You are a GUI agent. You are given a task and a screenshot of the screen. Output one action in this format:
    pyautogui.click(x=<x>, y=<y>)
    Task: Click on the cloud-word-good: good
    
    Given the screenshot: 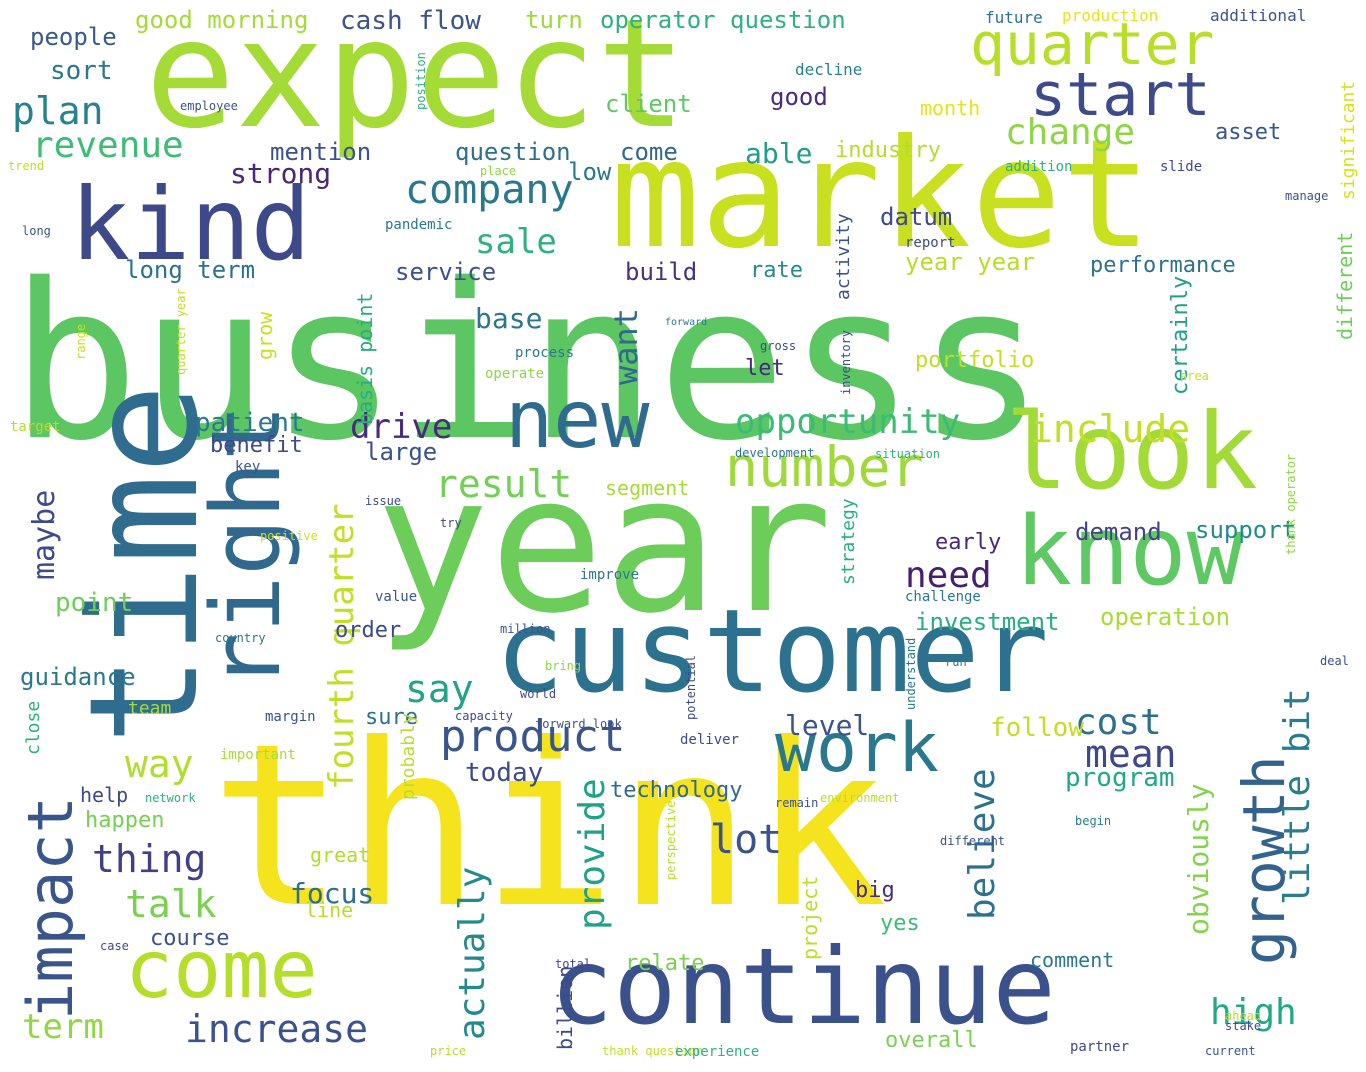 What is the action you would take?
    pyautogui.click(x=799, y=97)
    